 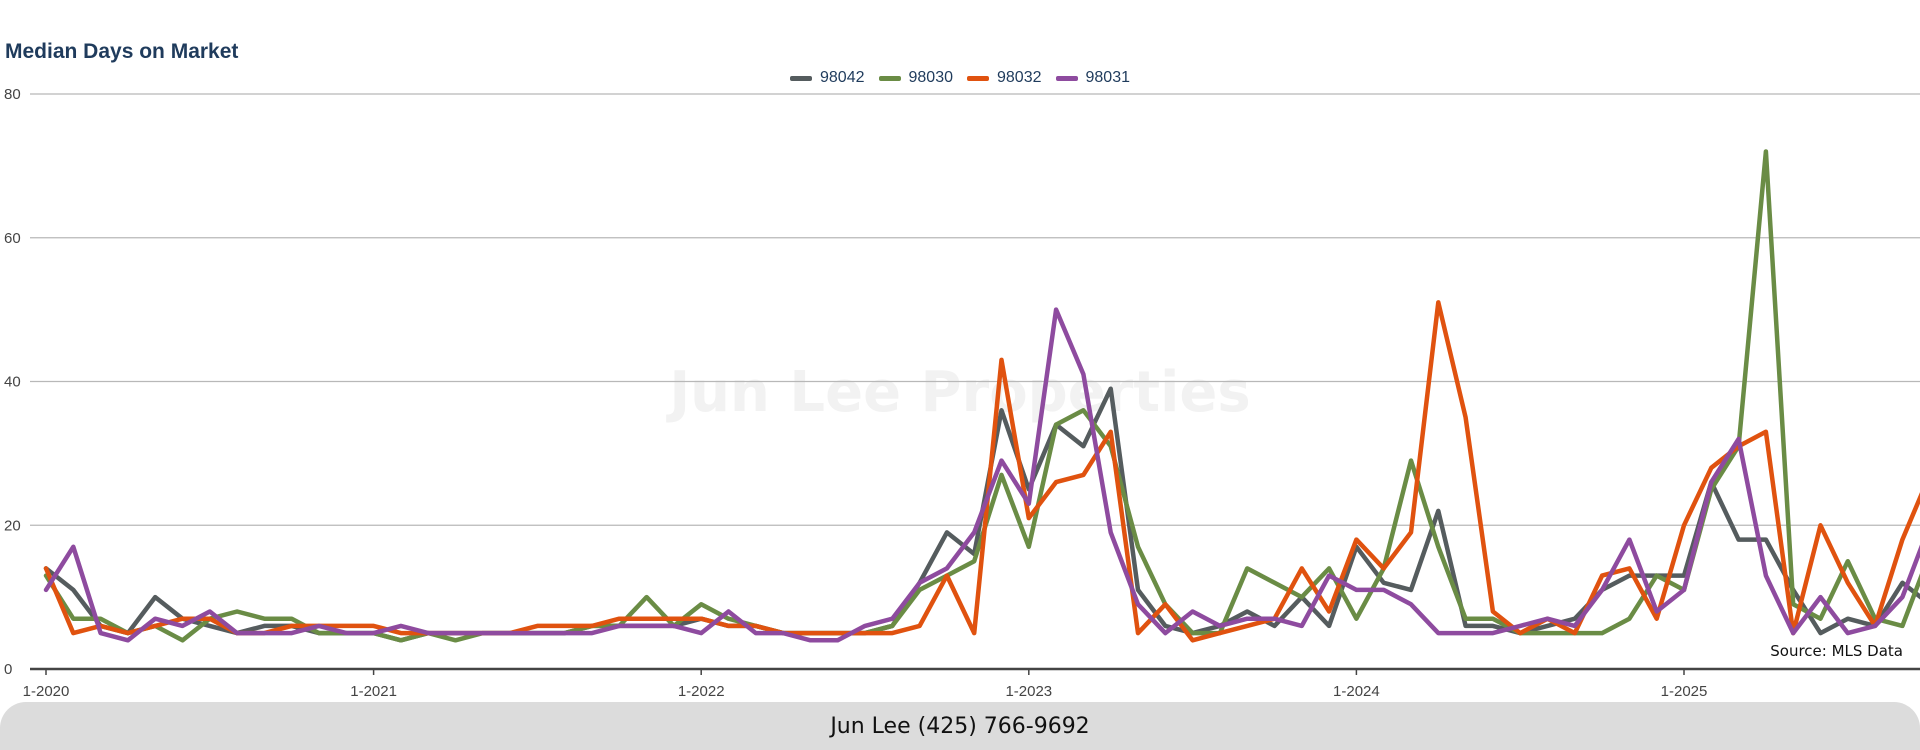 What do you see at coordinates (122, 51) in the screenshot?
I see `chart-title: Median Days on Market` at bounding box center [122, 51].